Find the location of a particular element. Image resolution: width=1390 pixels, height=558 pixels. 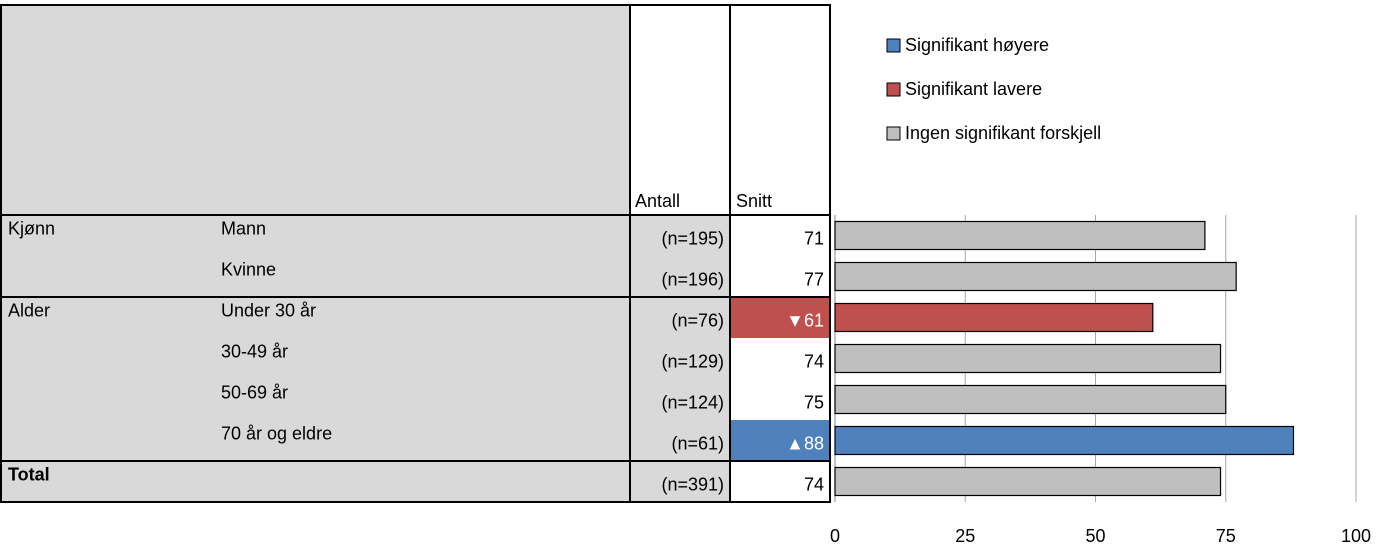

value-label: 75 is located at coordinates (814, 402).